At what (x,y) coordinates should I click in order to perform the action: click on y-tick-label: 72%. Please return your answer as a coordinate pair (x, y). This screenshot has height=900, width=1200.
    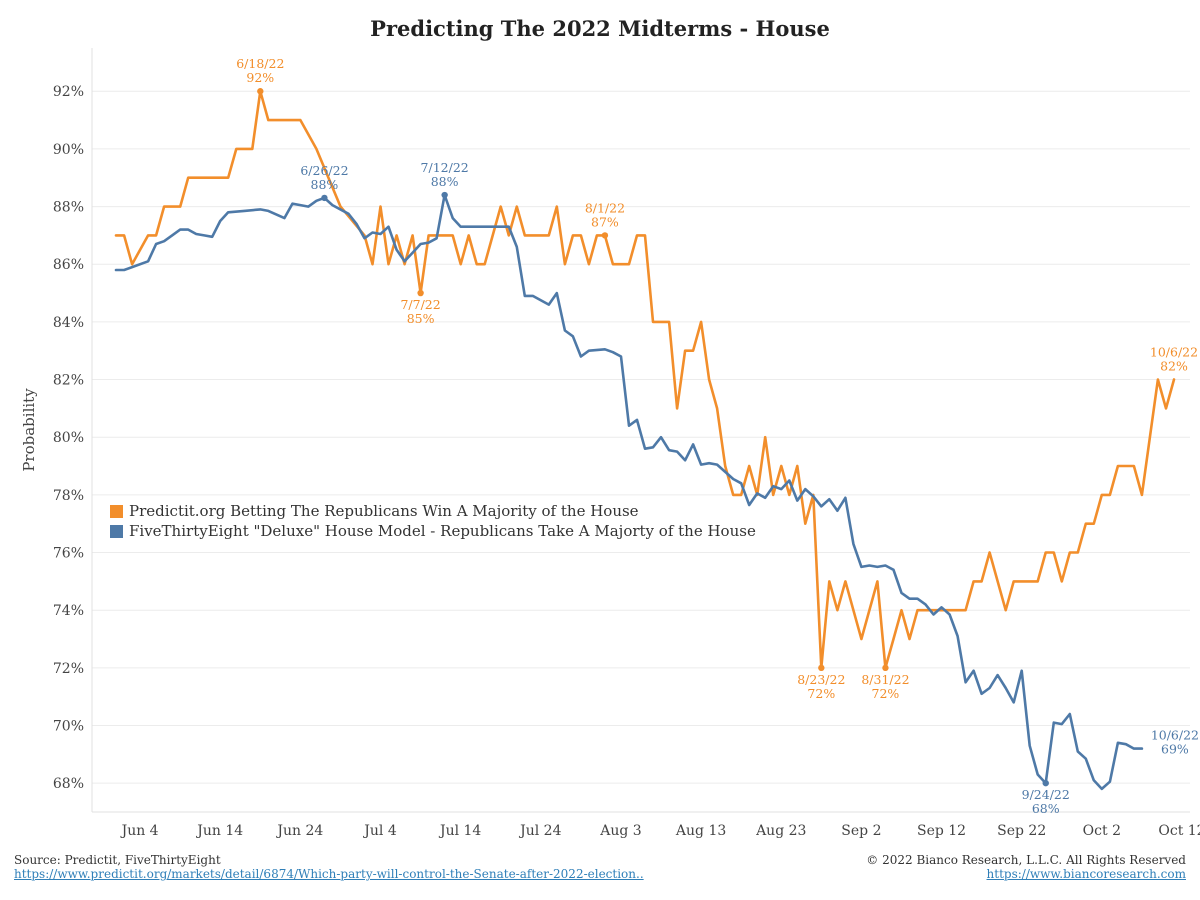
    Looking at the image, I should click on (68, 669).